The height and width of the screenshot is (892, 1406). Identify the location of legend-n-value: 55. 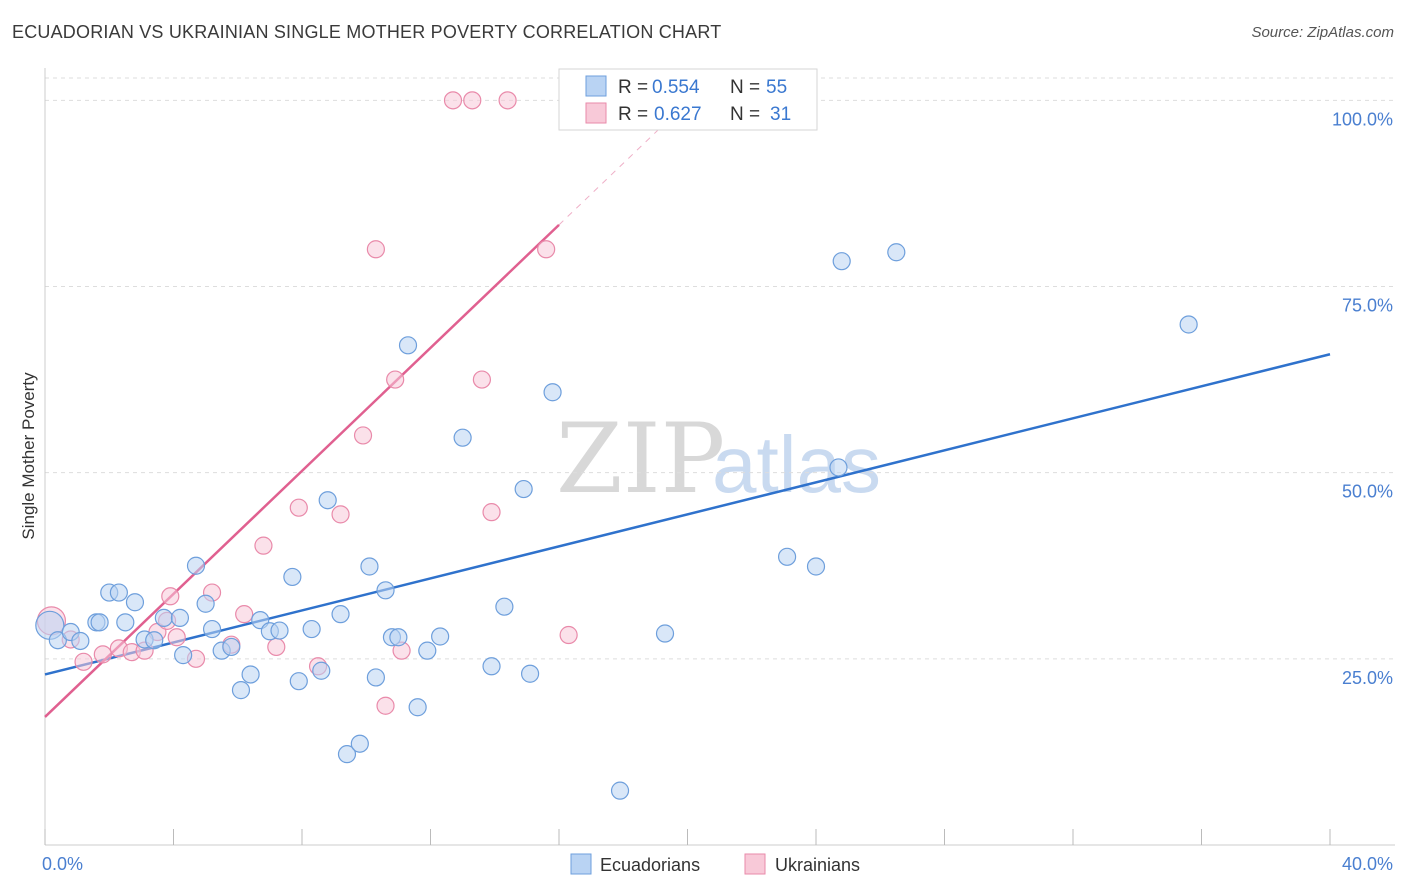
(776, 87).